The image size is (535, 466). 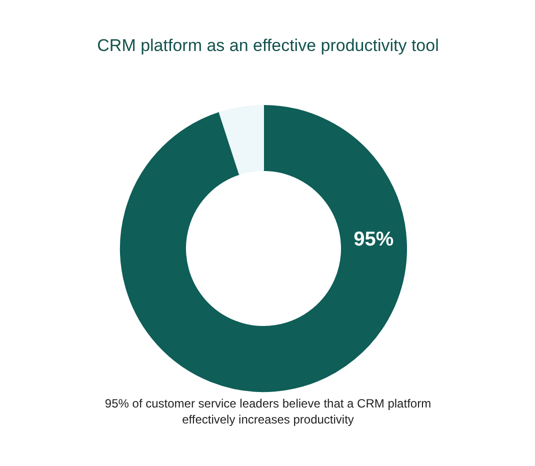 What do you see at coordinates (268, 411) in the screenshot?
I see `text: 95% of customer service leaders believe that a CRM platform effectively increases productivity` at bounding box center [268, 411].